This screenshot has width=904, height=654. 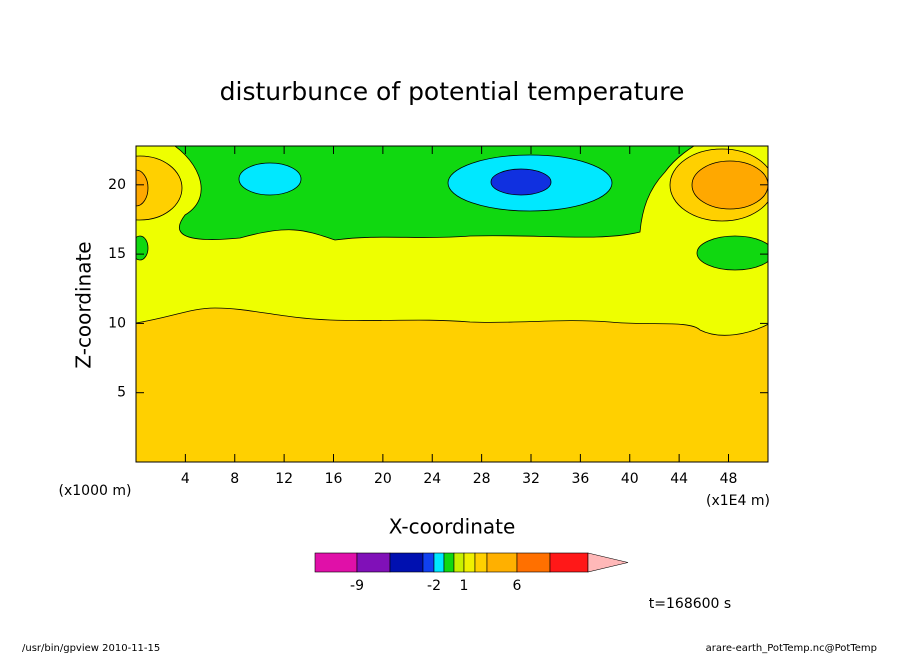 What do you see at coordinates (608, 562) in the screenshot?
I see `colorbar-extension` at bounding box center [608, 562].